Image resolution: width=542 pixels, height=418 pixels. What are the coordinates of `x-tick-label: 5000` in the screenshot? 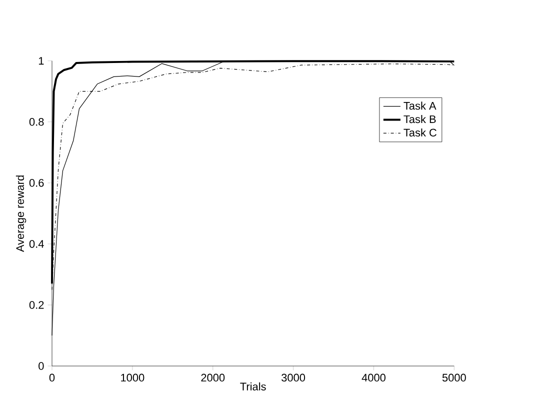 It's located at (454, 378).